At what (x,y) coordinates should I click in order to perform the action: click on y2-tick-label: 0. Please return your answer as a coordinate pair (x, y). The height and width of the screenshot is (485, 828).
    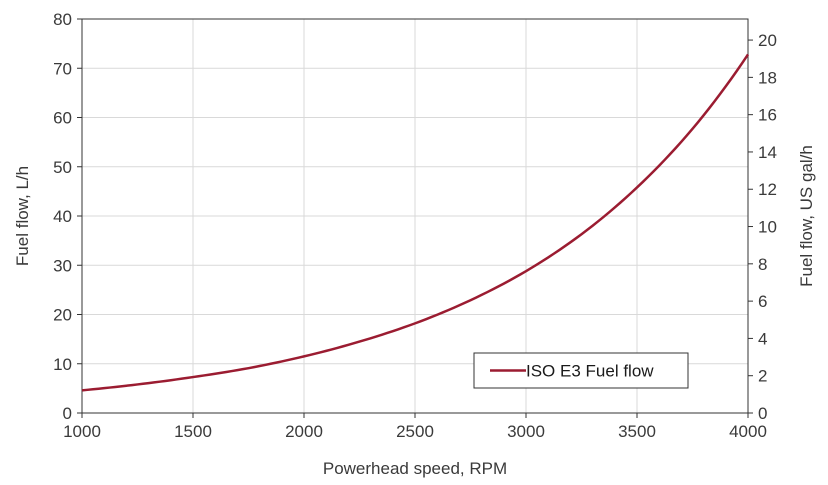
    Looking at the image, I should click on (762, 413).